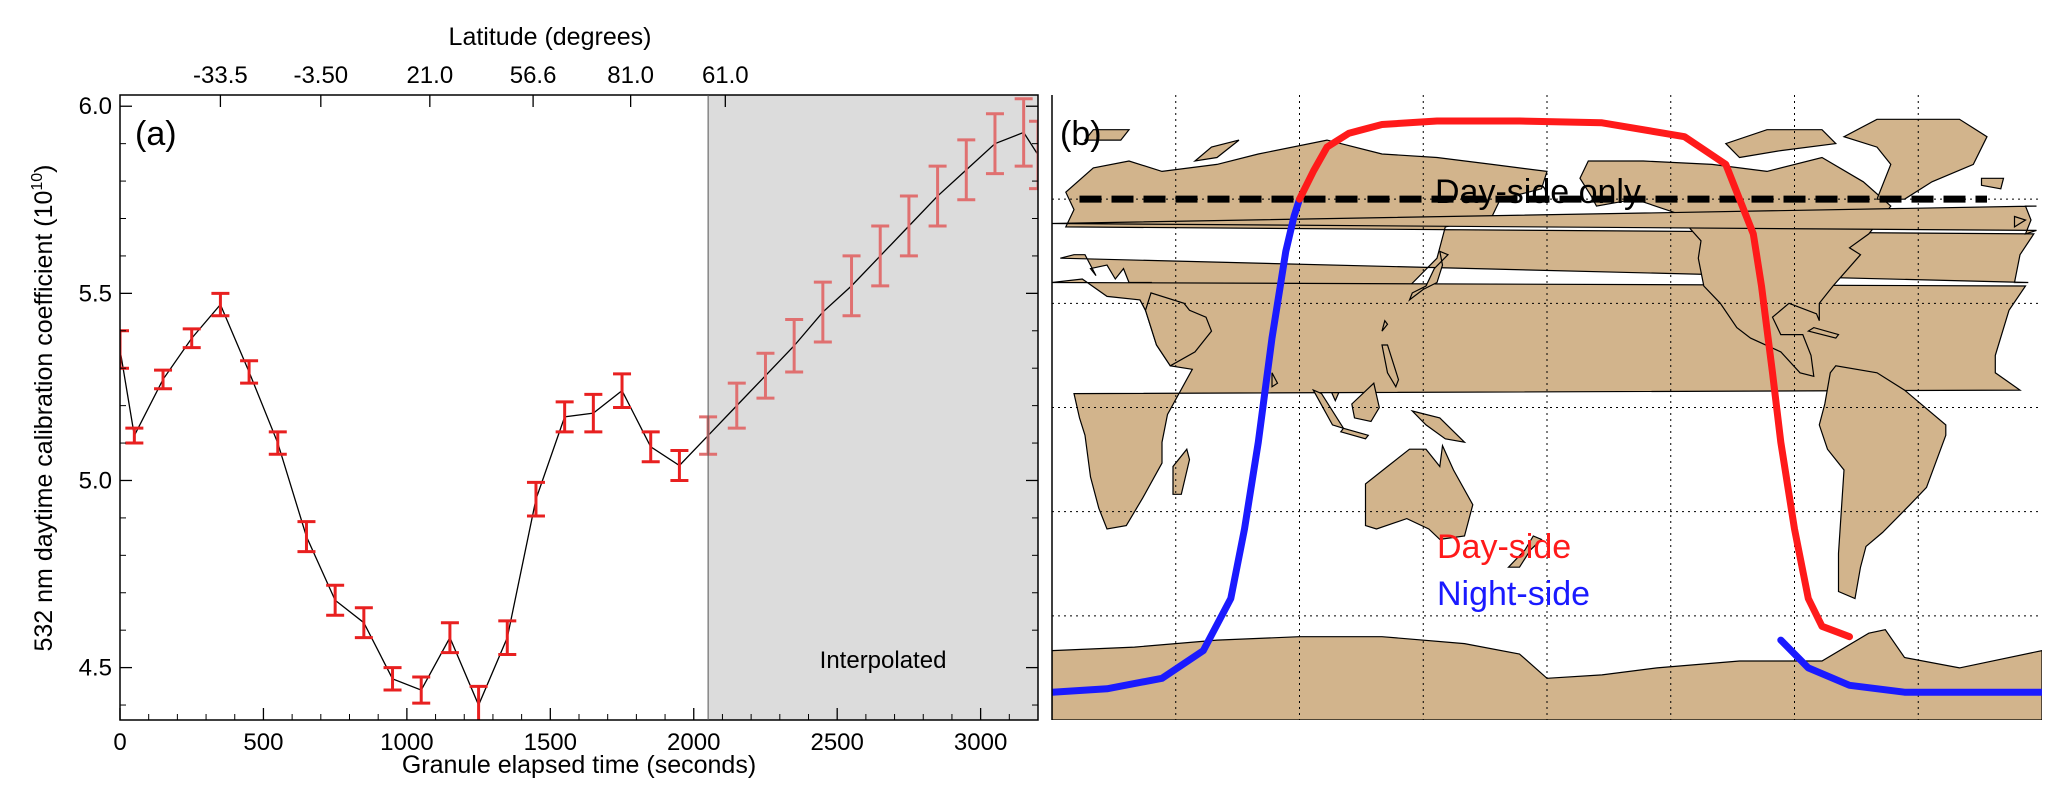 The width and height of the screenshot is (2067, 805). Describe the element at coordinates (579, 765) in the screenshot. I see `x-axis-title: Granule elapsed time (seconds)` at that location.